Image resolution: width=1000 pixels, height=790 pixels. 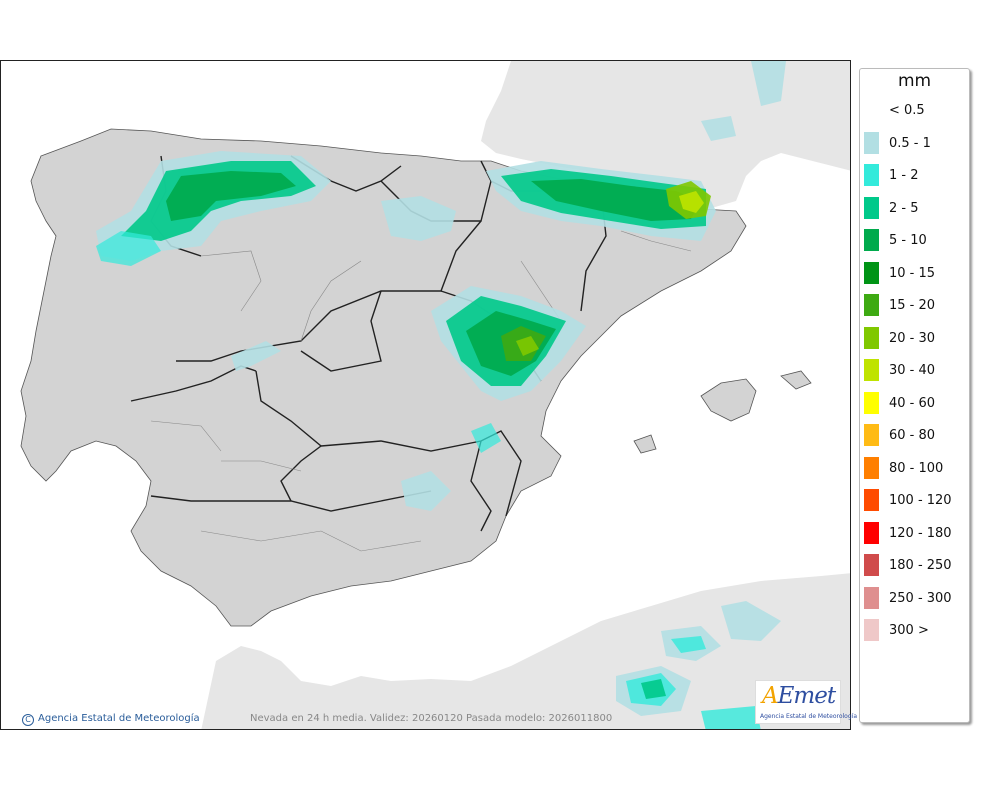 What do you see at coordinates (912, 435) in the screenshot?
I see `legend-label: 60 - 80` at bounding box center [912, 435].